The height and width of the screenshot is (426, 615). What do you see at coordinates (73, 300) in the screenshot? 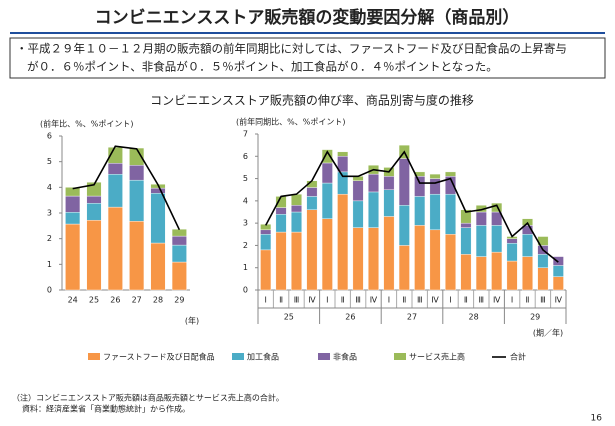
I see `x-tick-label: 24` at bounding box center [73, 300].